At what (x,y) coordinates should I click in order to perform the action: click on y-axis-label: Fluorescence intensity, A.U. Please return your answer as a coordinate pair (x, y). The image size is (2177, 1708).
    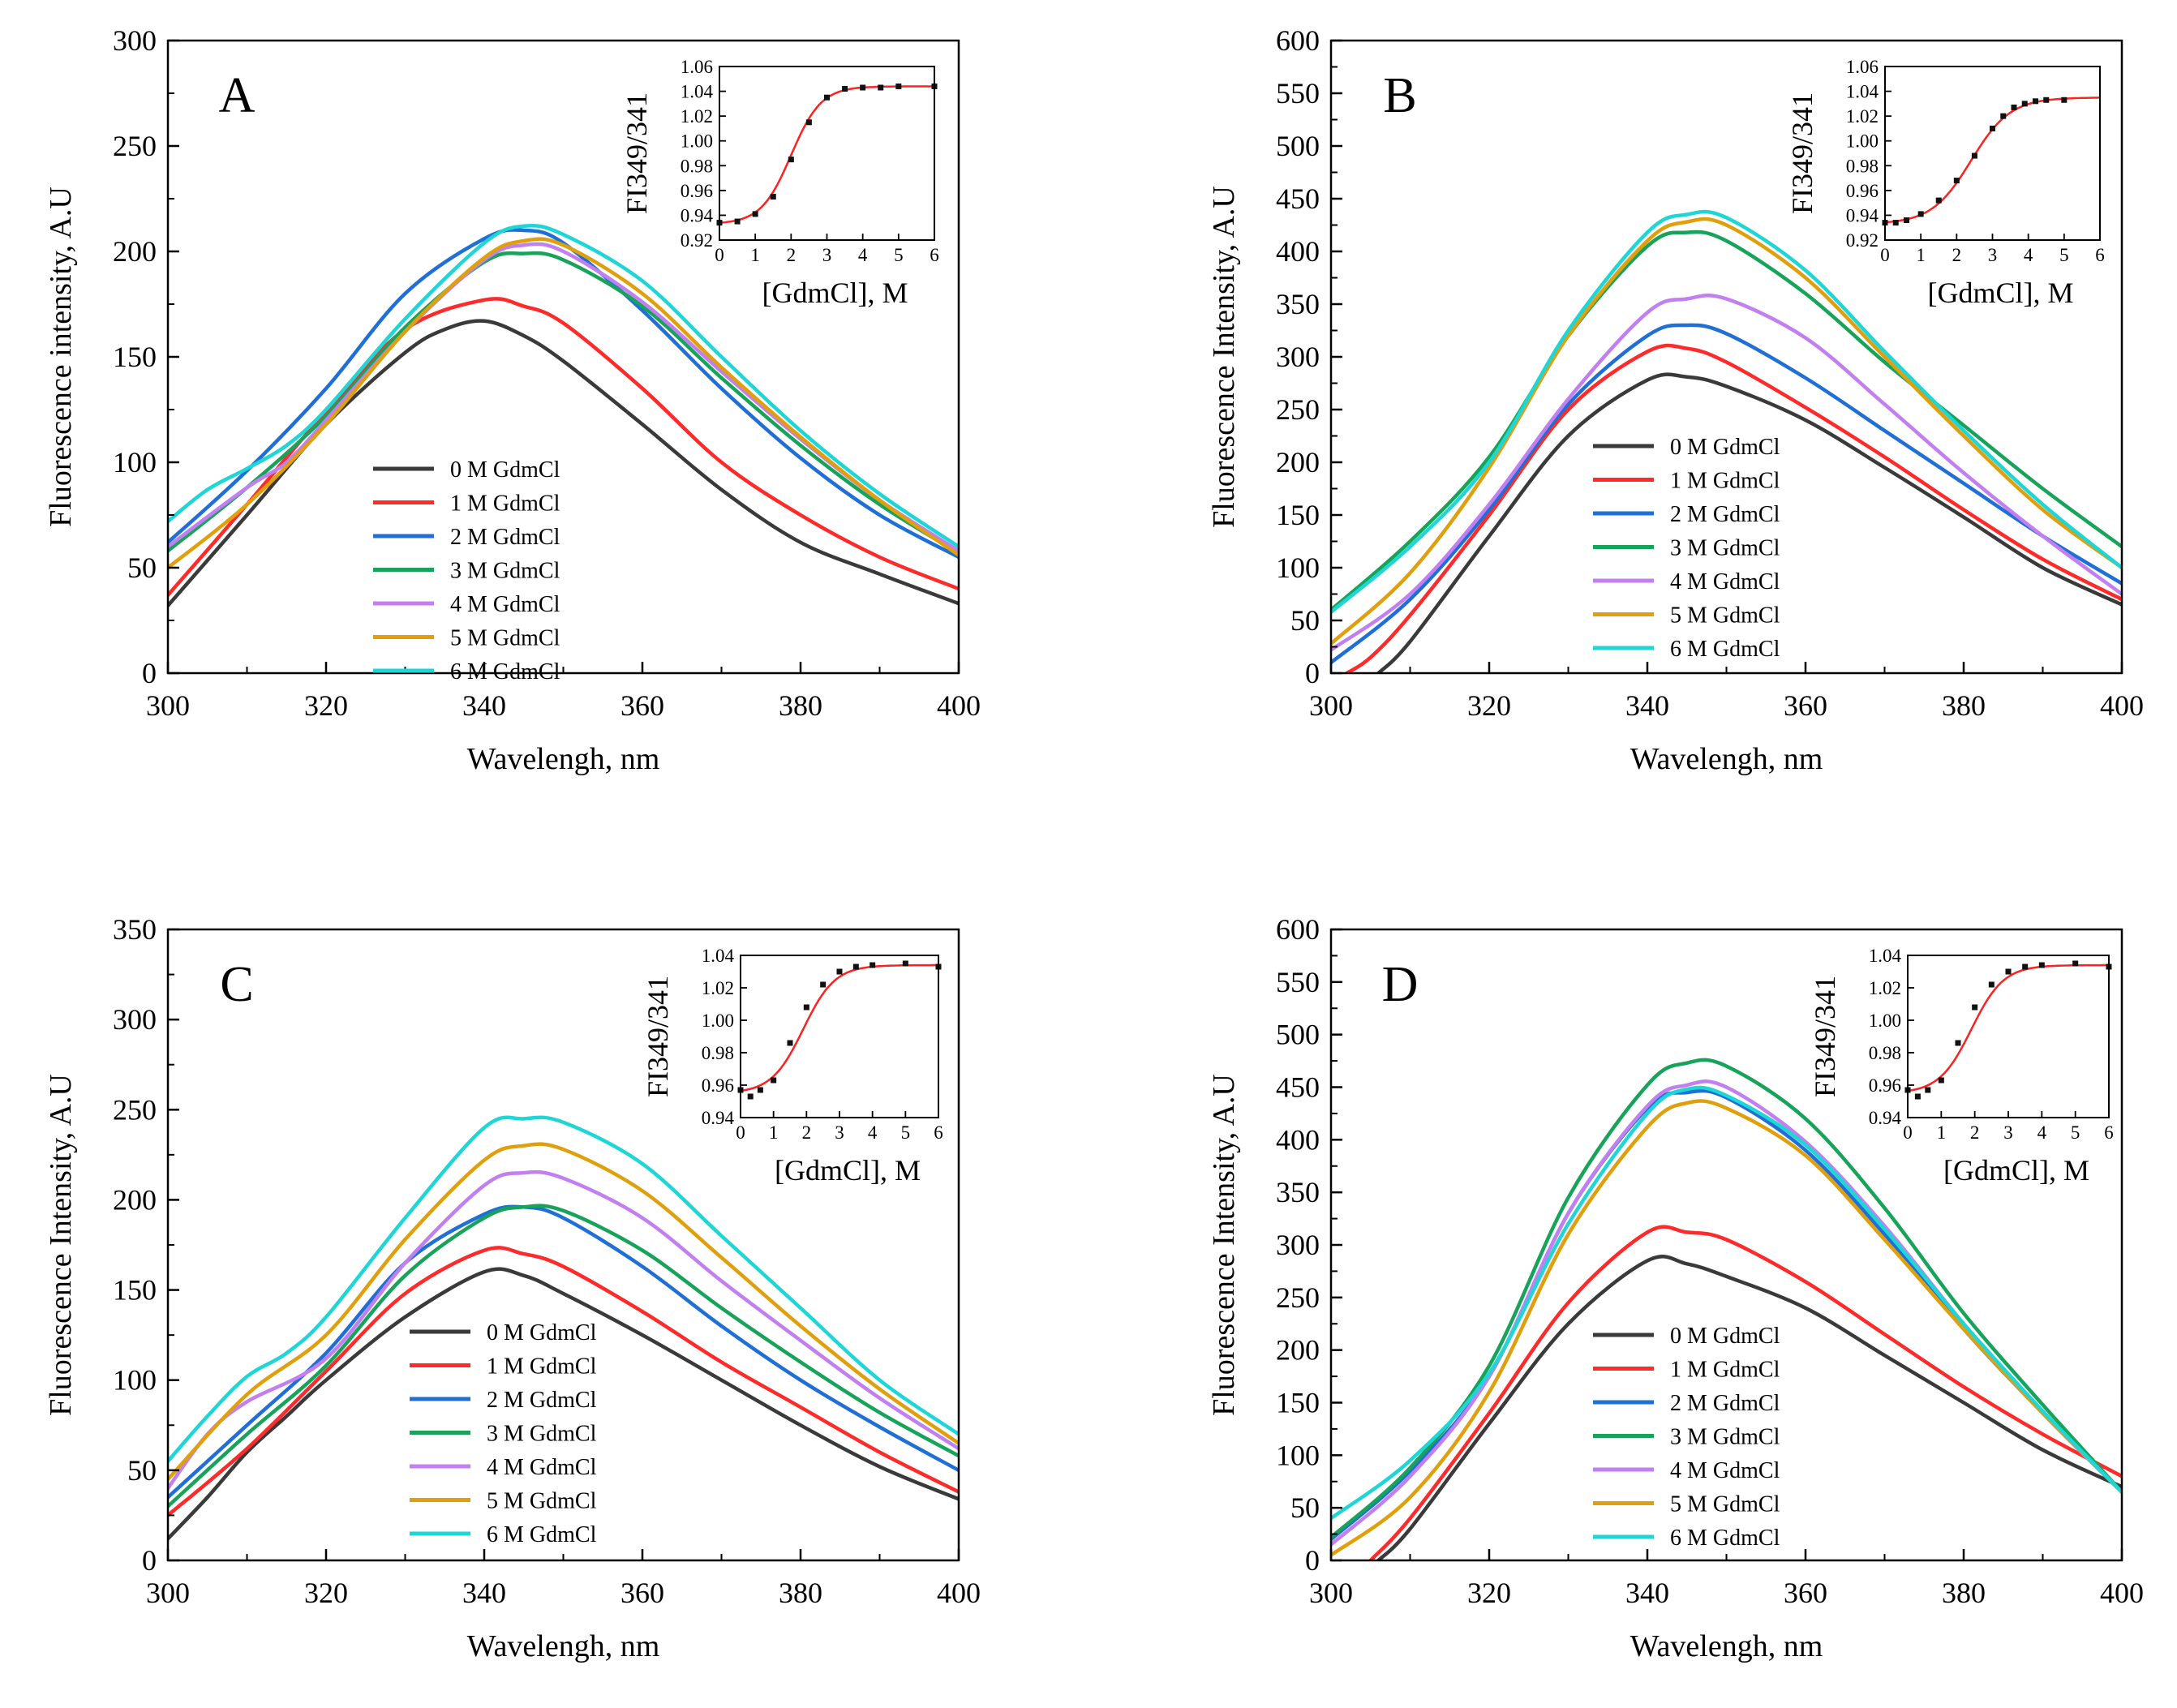
    Looking at the image, I should click on (61, 357).